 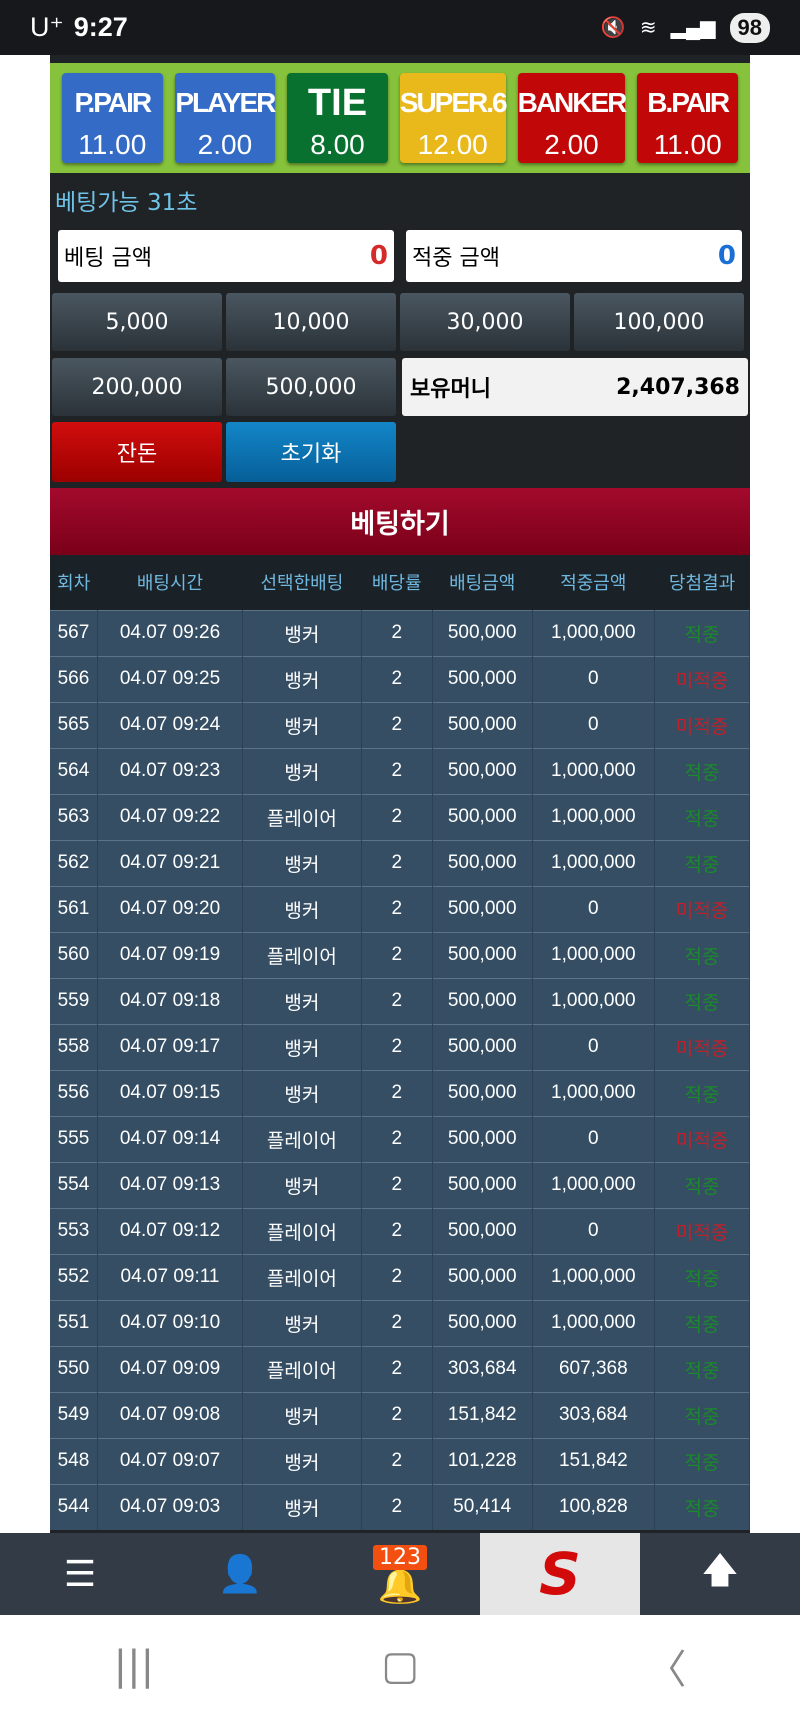 What do you see at coordinates (485, 322) in the screenshot?
I see `chip-30000: 30,000` at bounding box center [485, 322].